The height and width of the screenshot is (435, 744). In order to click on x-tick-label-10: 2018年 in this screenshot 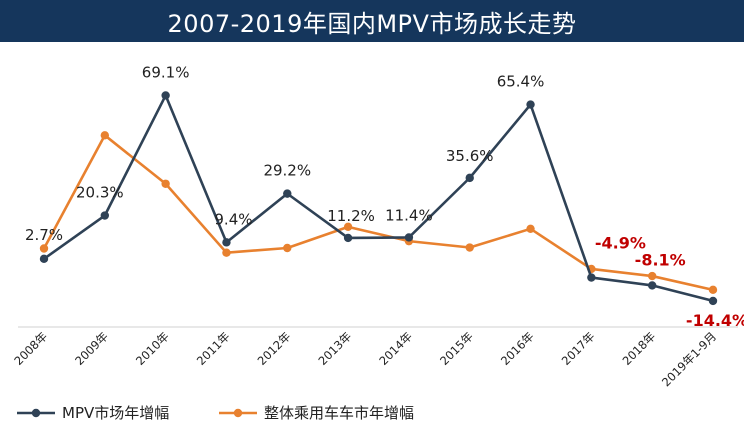, I will do `click(639, 348)`.